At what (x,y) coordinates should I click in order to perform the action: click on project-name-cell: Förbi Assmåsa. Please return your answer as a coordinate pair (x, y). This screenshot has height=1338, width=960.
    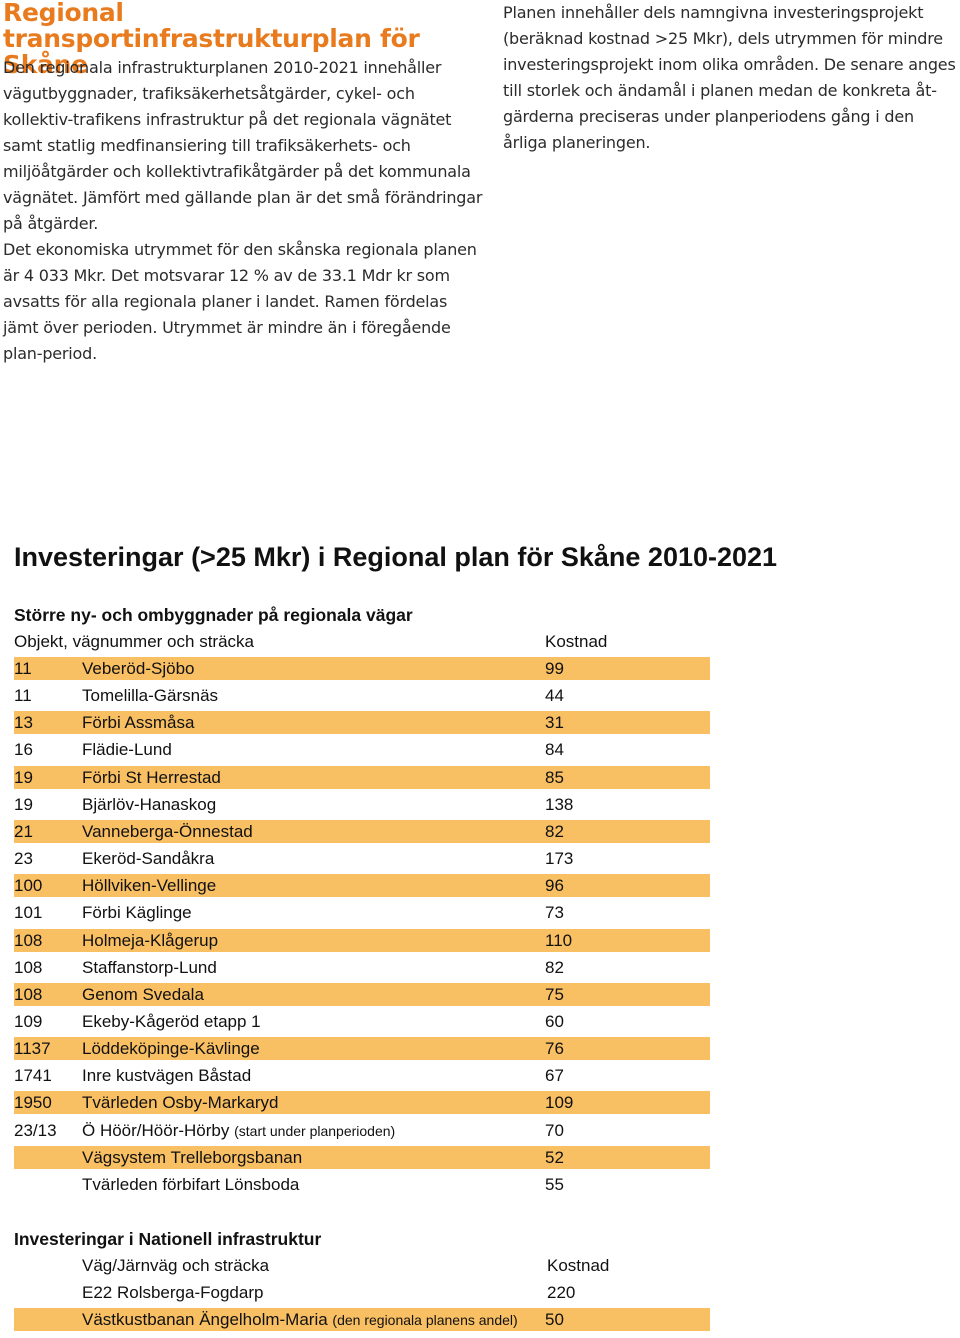
    Looking at the image, I should click on (138, 722).